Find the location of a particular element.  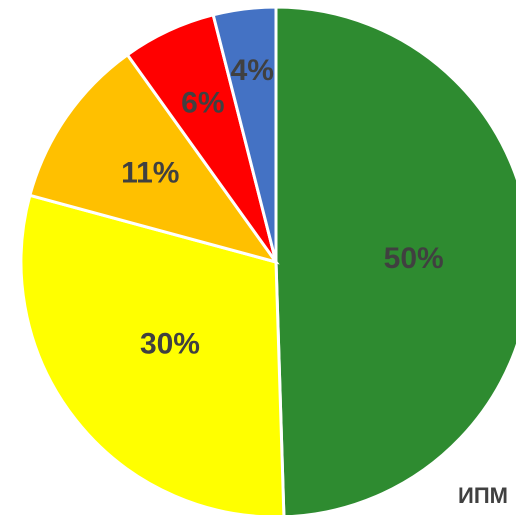

pie-slice is located at coordinates (244, 134).